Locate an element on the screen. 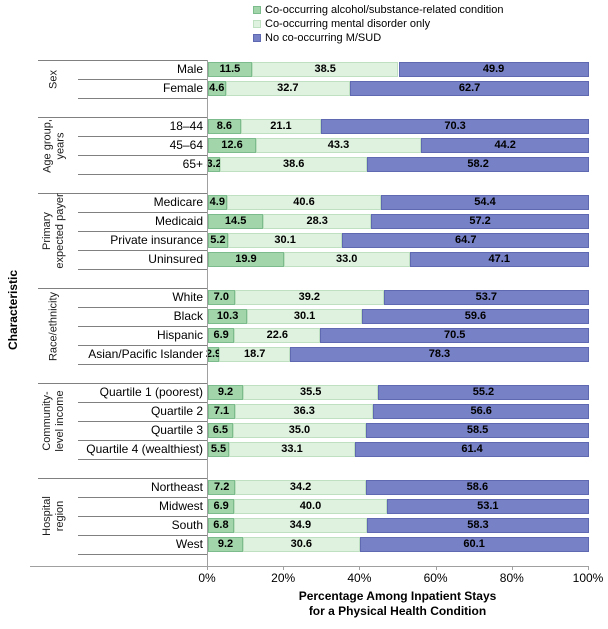  group-axis-label: Primary expected payer is located at coordinates (53, 231).